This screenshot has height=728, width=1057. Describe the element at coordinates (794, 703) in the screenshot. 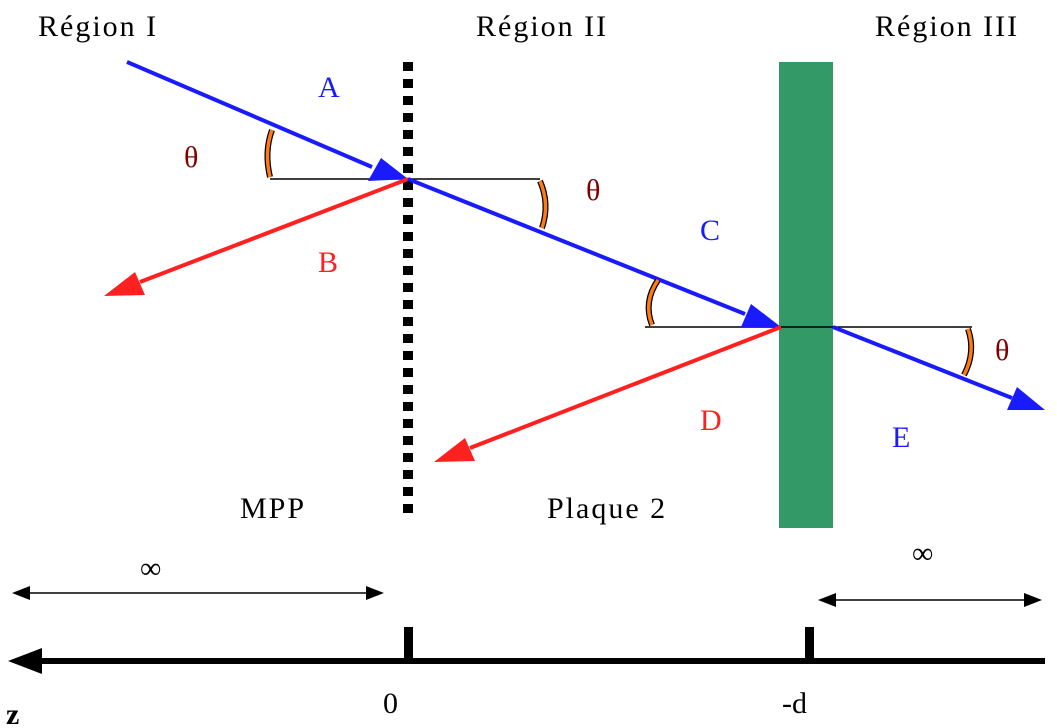

I see `tick-label-minus-d: -d` at that location.